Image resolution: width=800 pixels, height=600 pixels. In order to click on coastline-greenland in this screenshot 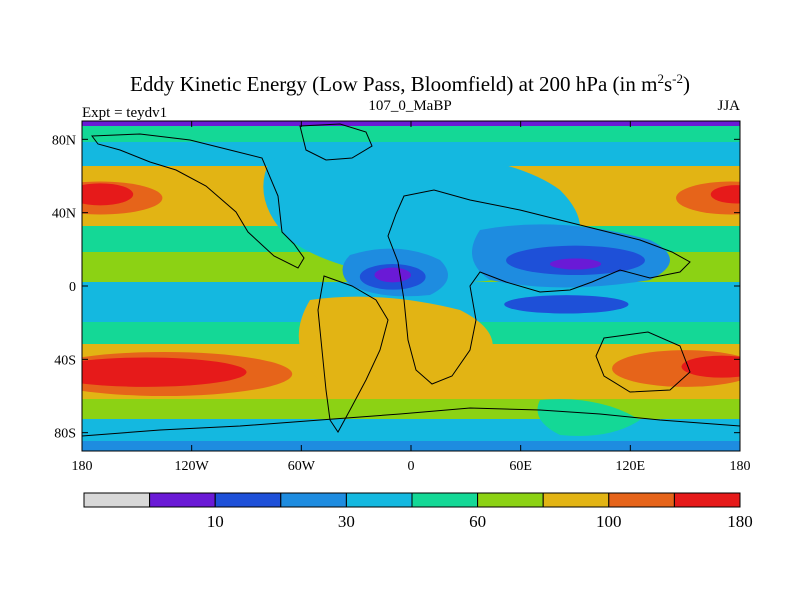, I will do `click(336, 142)`.